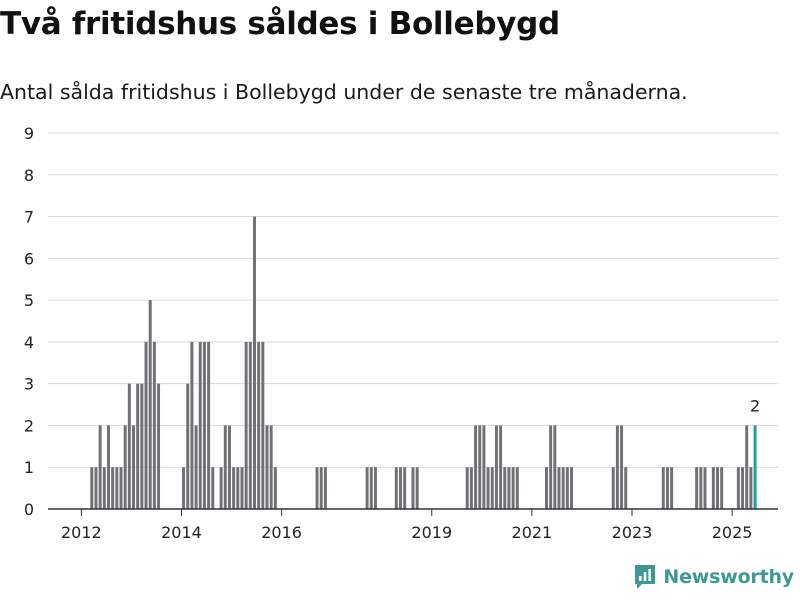 The image size is (800, 600). Describe the element at coordinates (281, 532) in the screenshot. I see `x-tick-label: 2016` at that location.